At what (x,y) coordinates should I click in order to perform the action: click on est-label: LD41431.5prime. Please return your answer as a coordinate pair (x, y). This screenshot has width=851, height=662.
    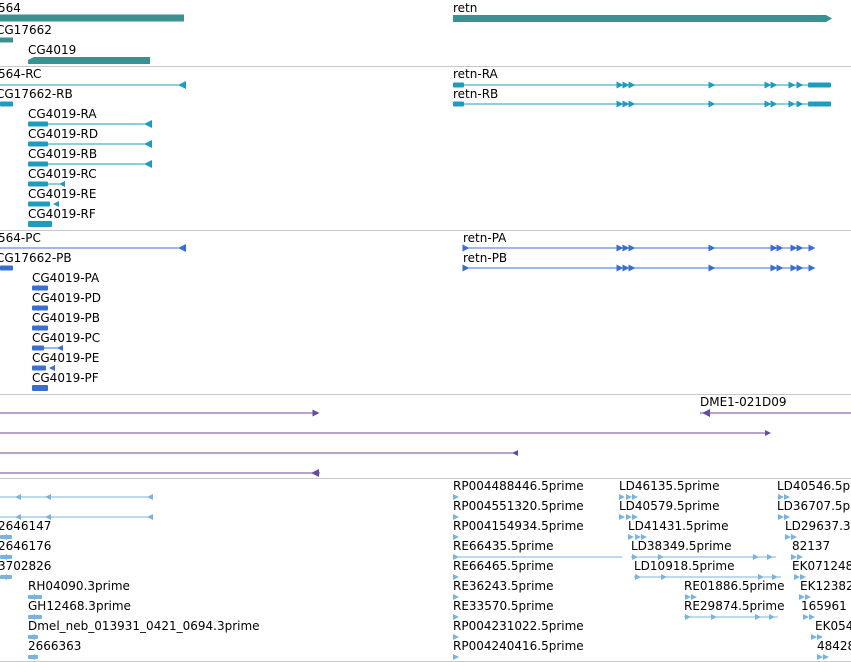
    Looking at the image, I should click on (678, 526).